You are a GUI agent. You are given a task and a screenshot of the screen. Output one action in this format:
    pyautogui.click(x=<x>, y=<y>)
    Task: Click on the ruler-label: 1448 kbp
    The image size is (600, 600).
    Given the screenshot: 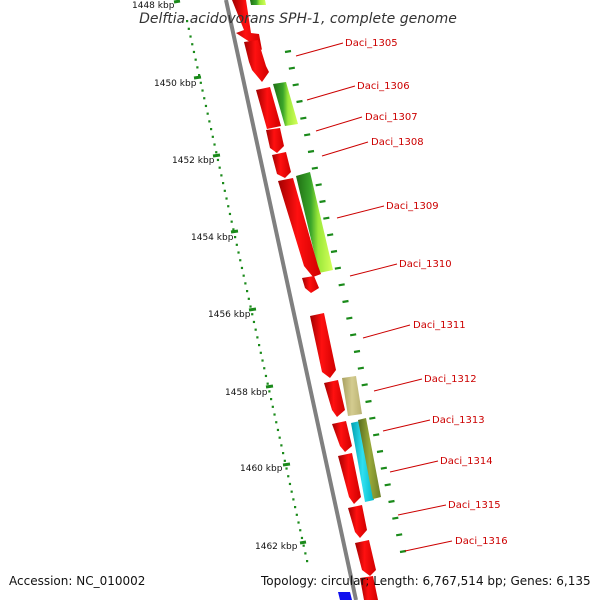 What is the action you would take?
    pyautogui.click(x=153, y=6)
    